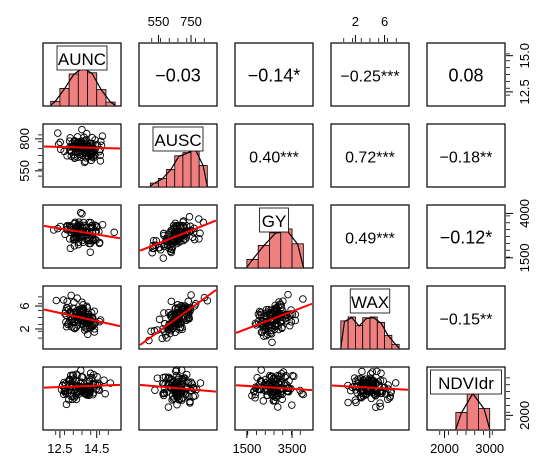 The width and height of the screenshot is (550, 471). I want to click on panel-aunc-wax: −0.25***, so click(370, 74).